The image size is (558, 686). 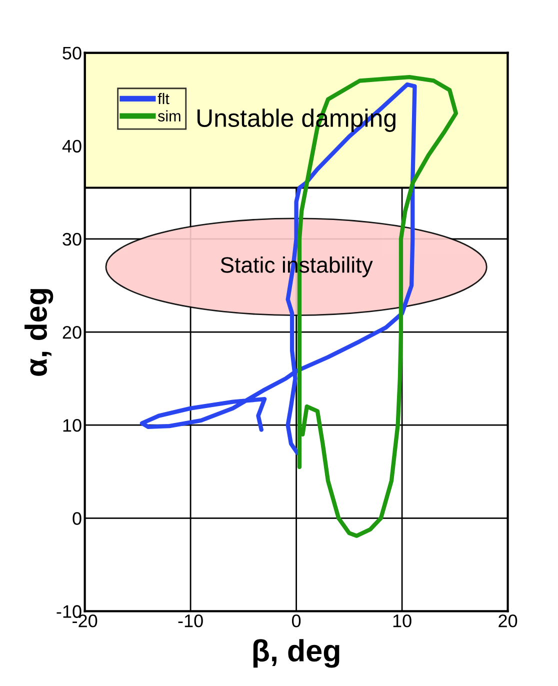 I want to click on y-tick-label: 10, so click(x=72, y=425).